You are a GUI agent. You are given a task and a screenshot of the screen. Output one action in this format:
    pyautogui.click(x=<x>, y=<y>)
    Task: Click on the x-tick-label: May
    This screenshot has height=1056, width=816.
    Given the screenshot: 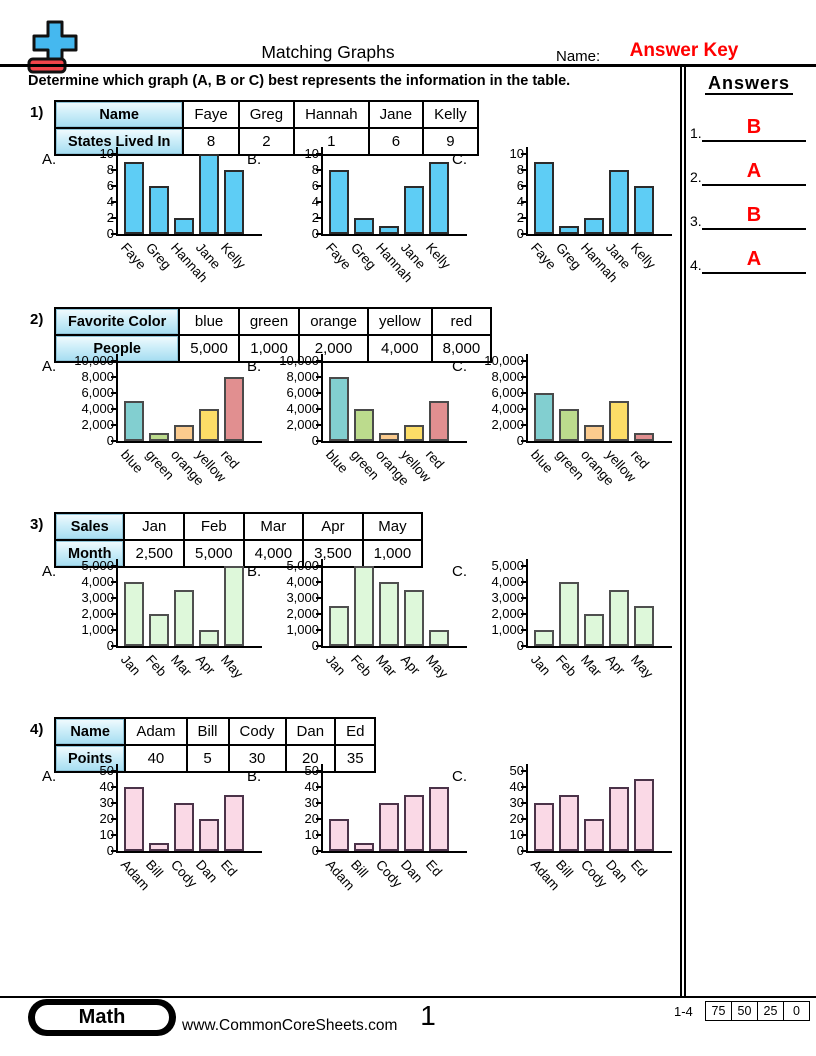 What is the action you would take?
    pyautogui.click(x=437, y=666)
    